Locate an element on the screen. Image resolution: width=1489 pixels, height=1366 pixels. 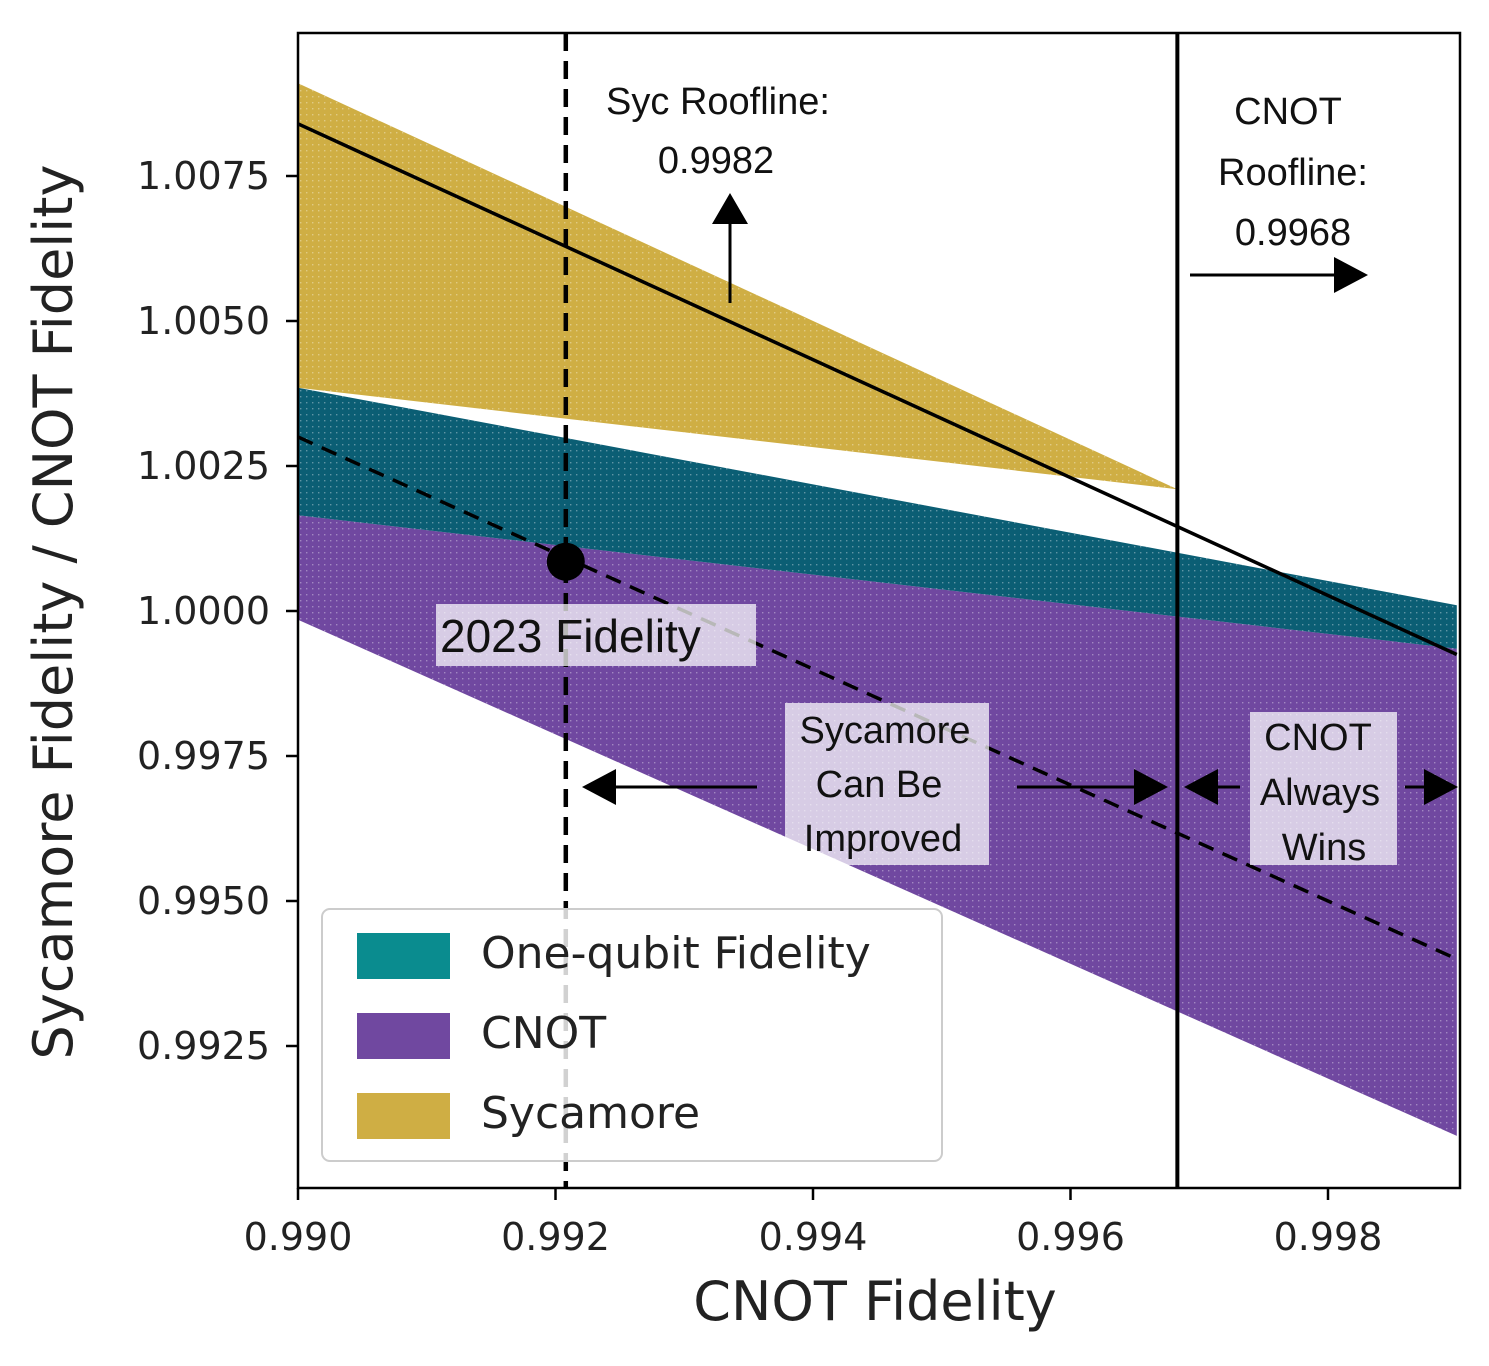
cnot-roofline-label-1: CNOT is located at coordinates (1288, 112).